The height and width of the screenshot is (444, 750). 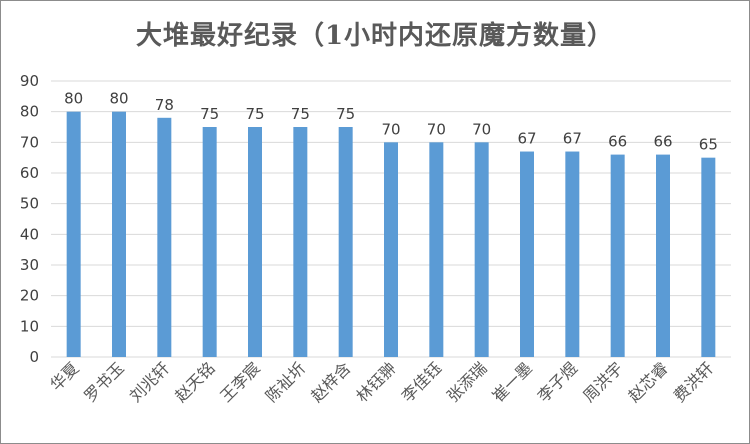 What do you see at coordinates (64, 376) in the screenshot?
I see `x-category-label: 华夏` at bounding box center [64, 376].